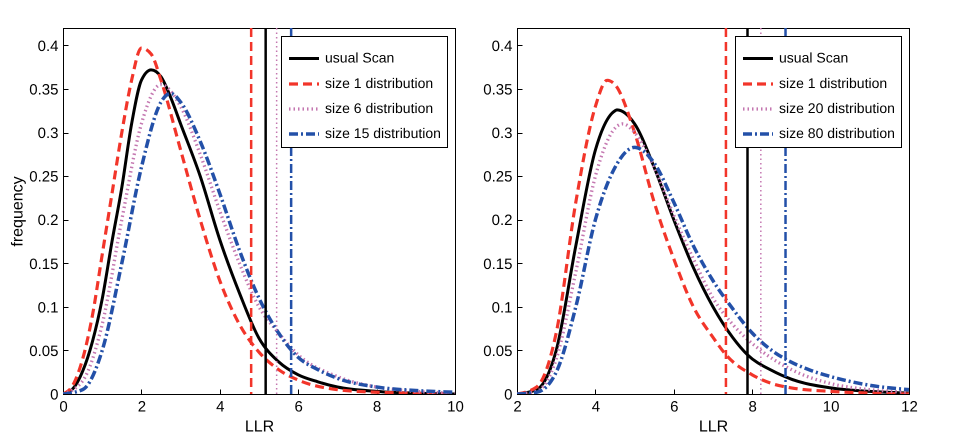  Describe the element at coordinates (837, 133) in the screenshot. I see `legend-label: size 80 distribution` at that location.